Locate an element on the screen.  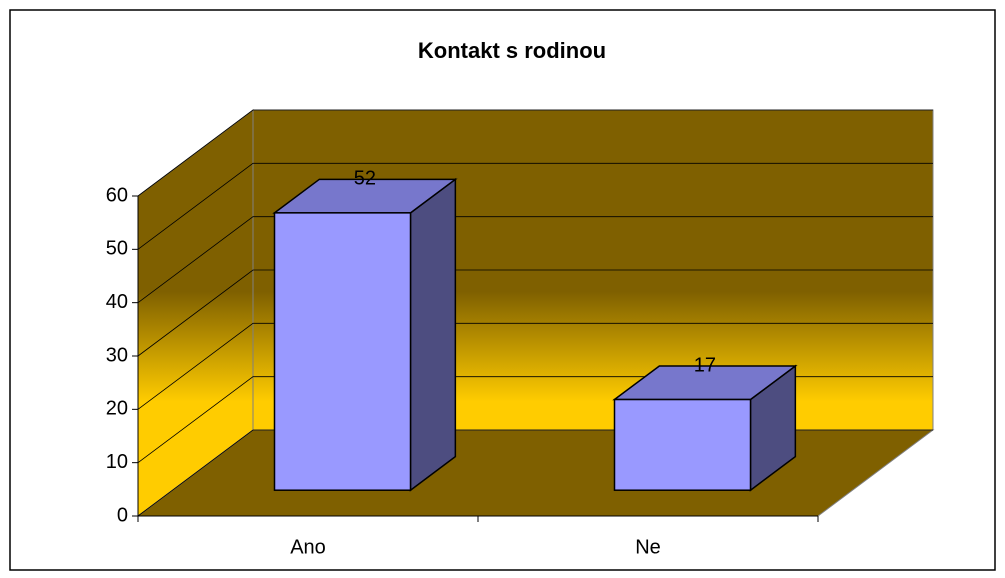
x-tick-label: Ano is located at coordinates (308, 547).